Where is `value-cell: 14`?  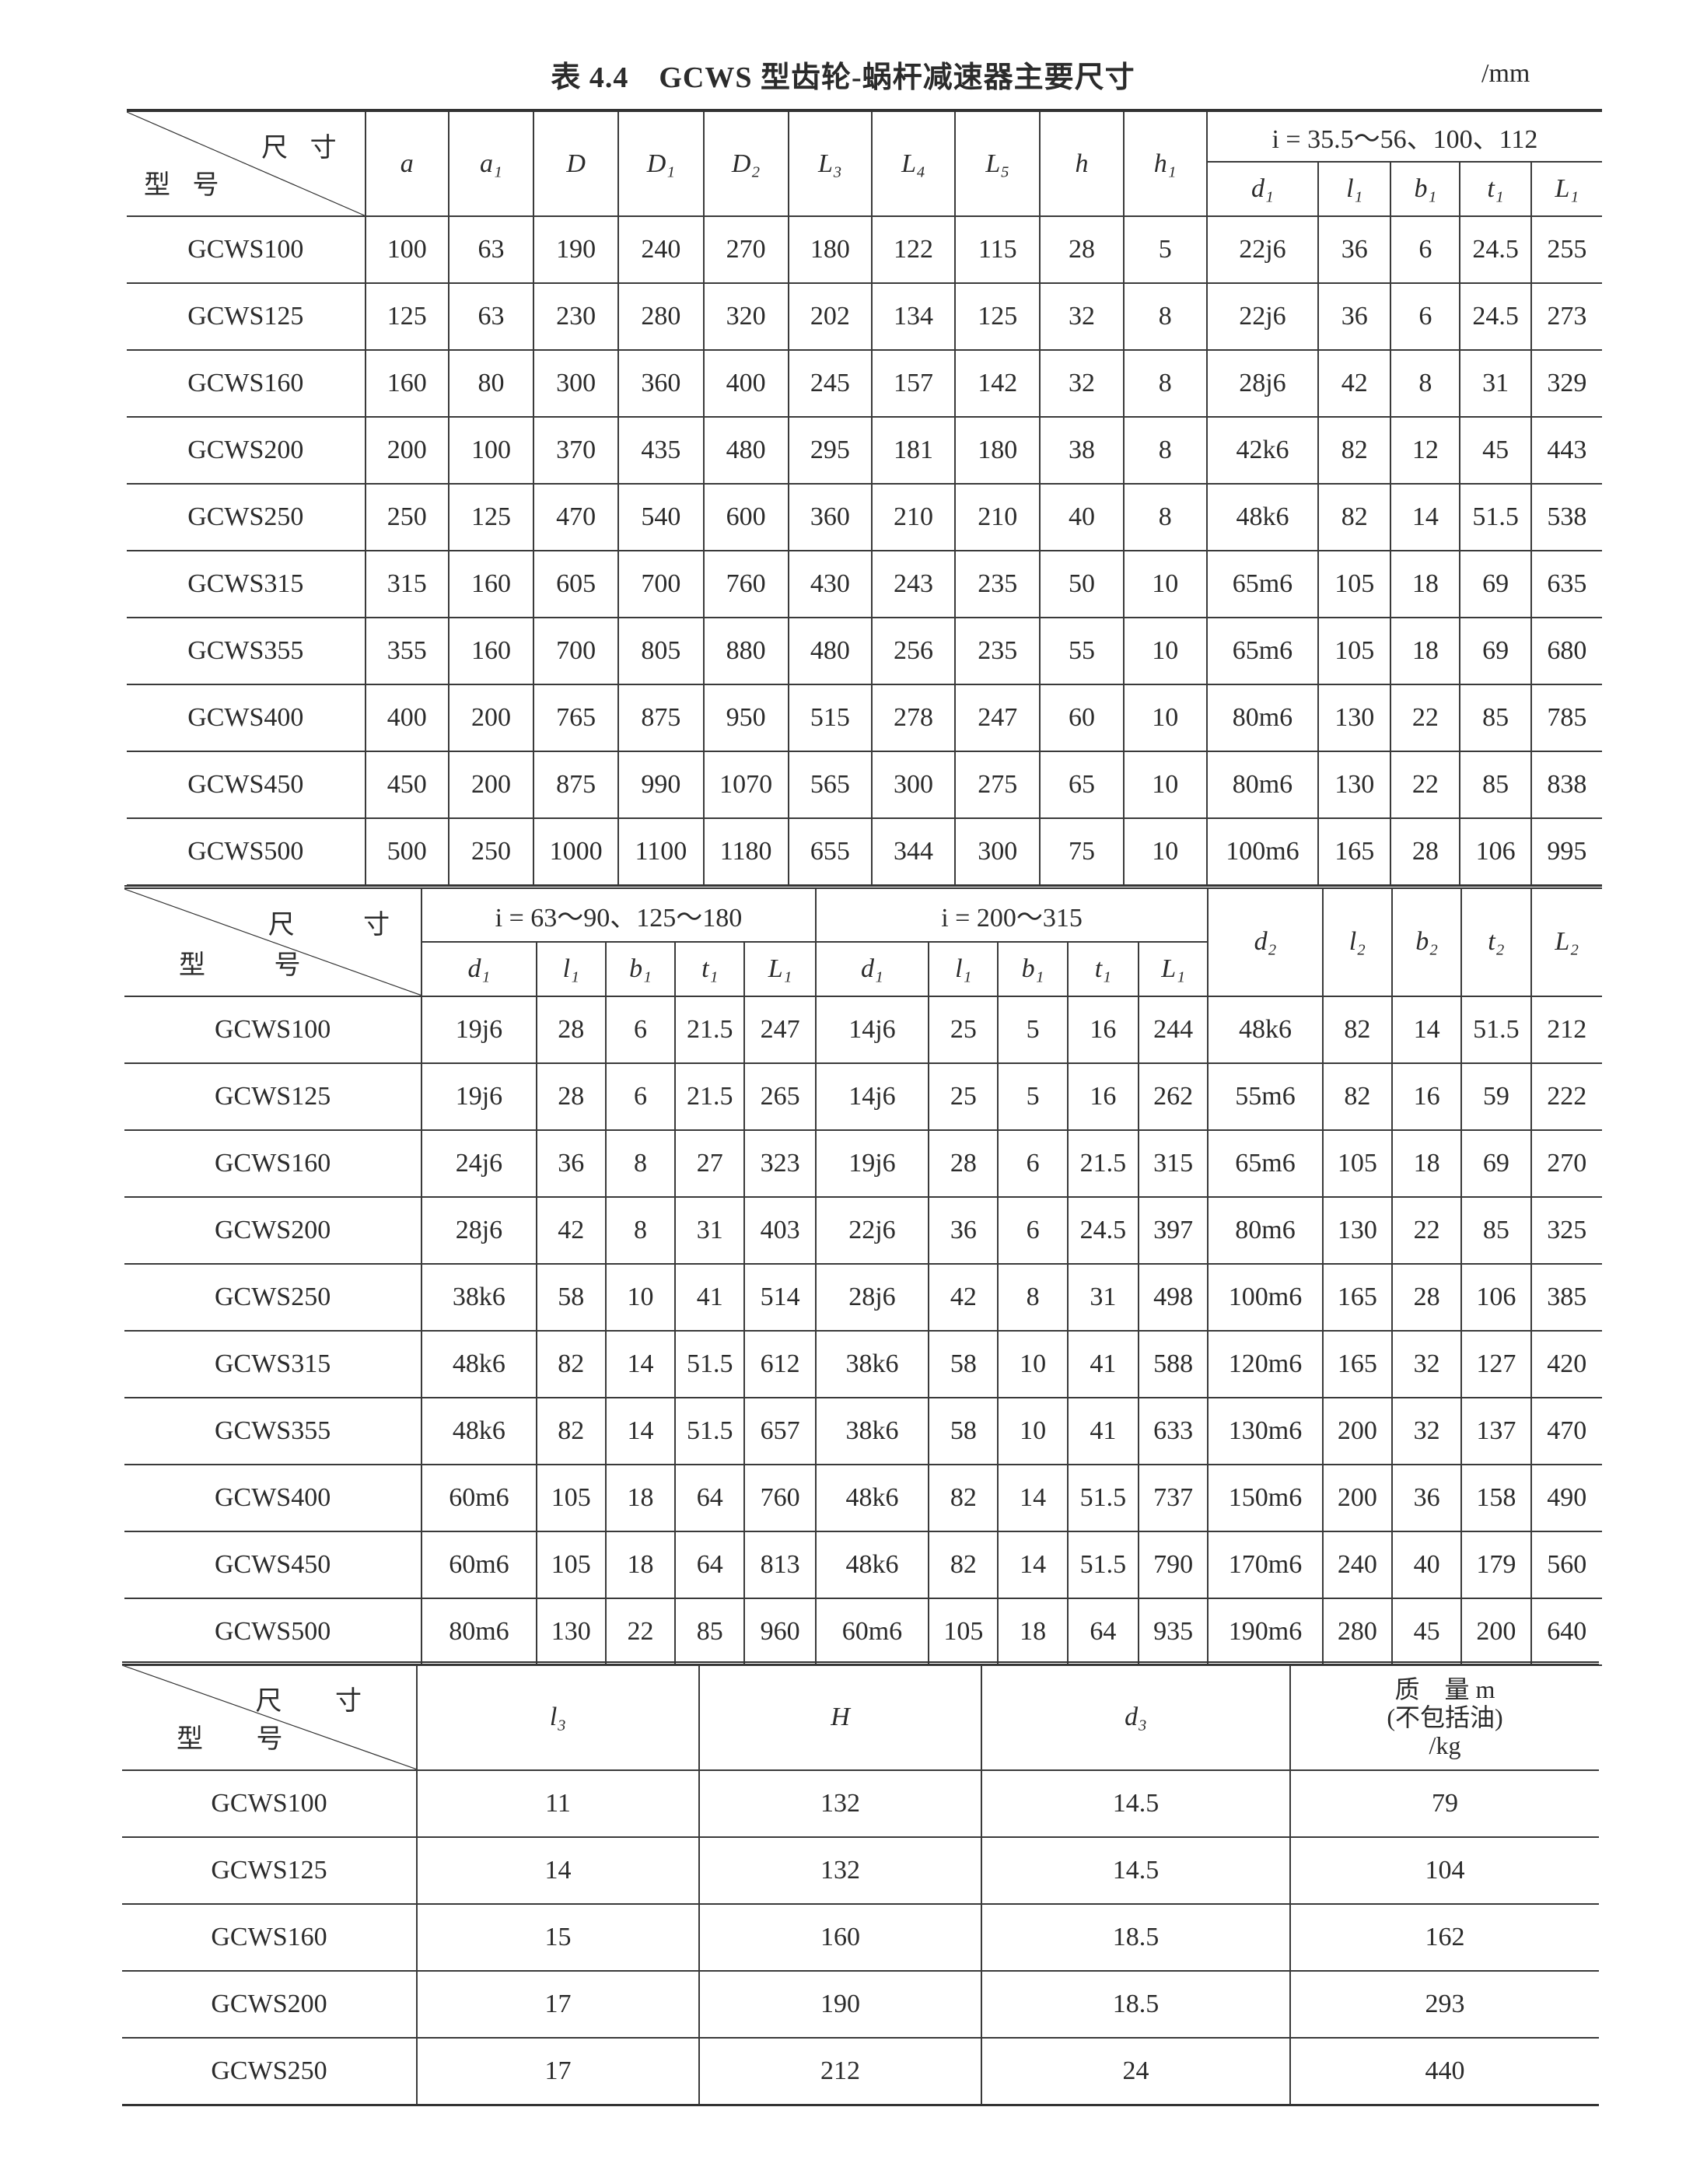
value-cell: 14 is located at coordinates (640, 1430).